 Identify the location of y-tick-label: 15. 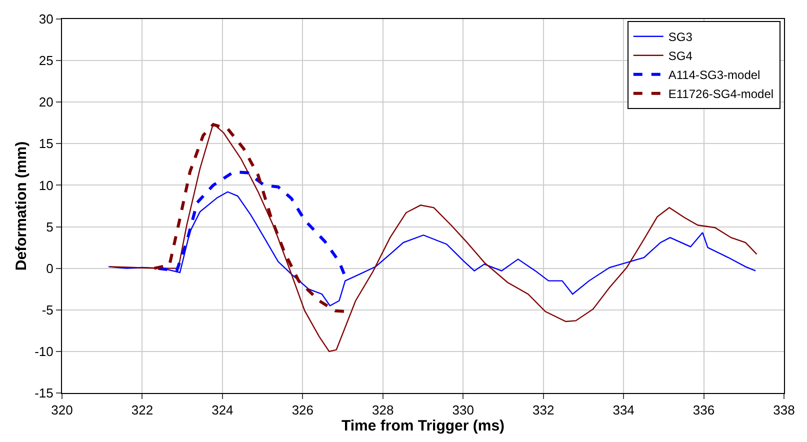
(46, 144).